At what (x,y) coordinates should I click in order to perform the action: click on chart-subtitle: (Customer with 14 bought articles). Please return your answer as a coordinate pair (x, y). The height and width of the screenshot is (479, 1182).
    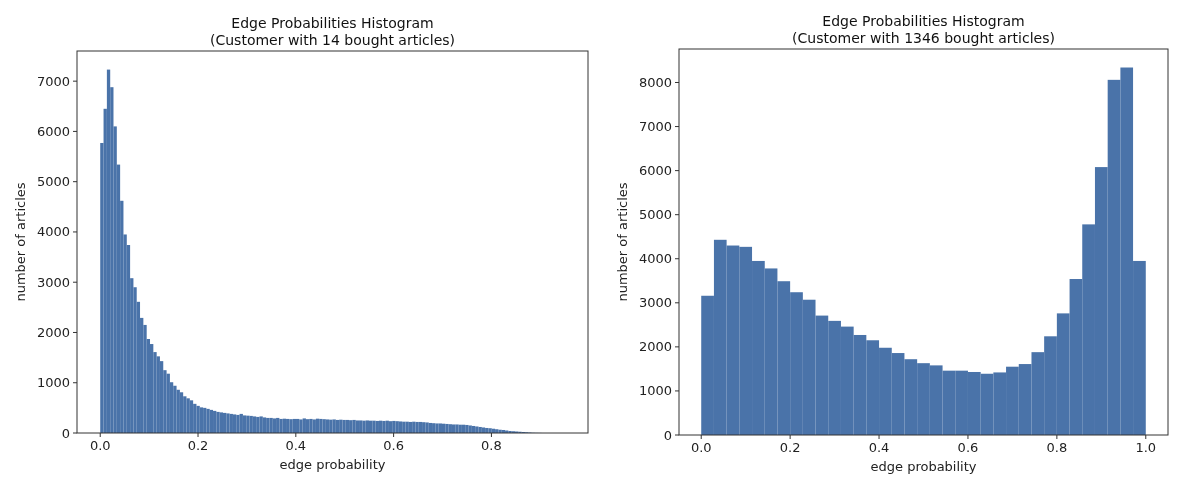
    Looking at the image, I should click on (332, 40).